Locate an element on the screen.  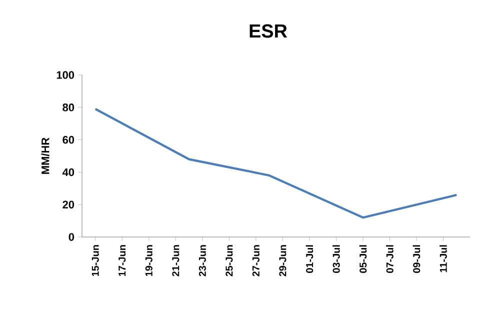
y-tick-label: 20 is located at coordinates (68, 204).